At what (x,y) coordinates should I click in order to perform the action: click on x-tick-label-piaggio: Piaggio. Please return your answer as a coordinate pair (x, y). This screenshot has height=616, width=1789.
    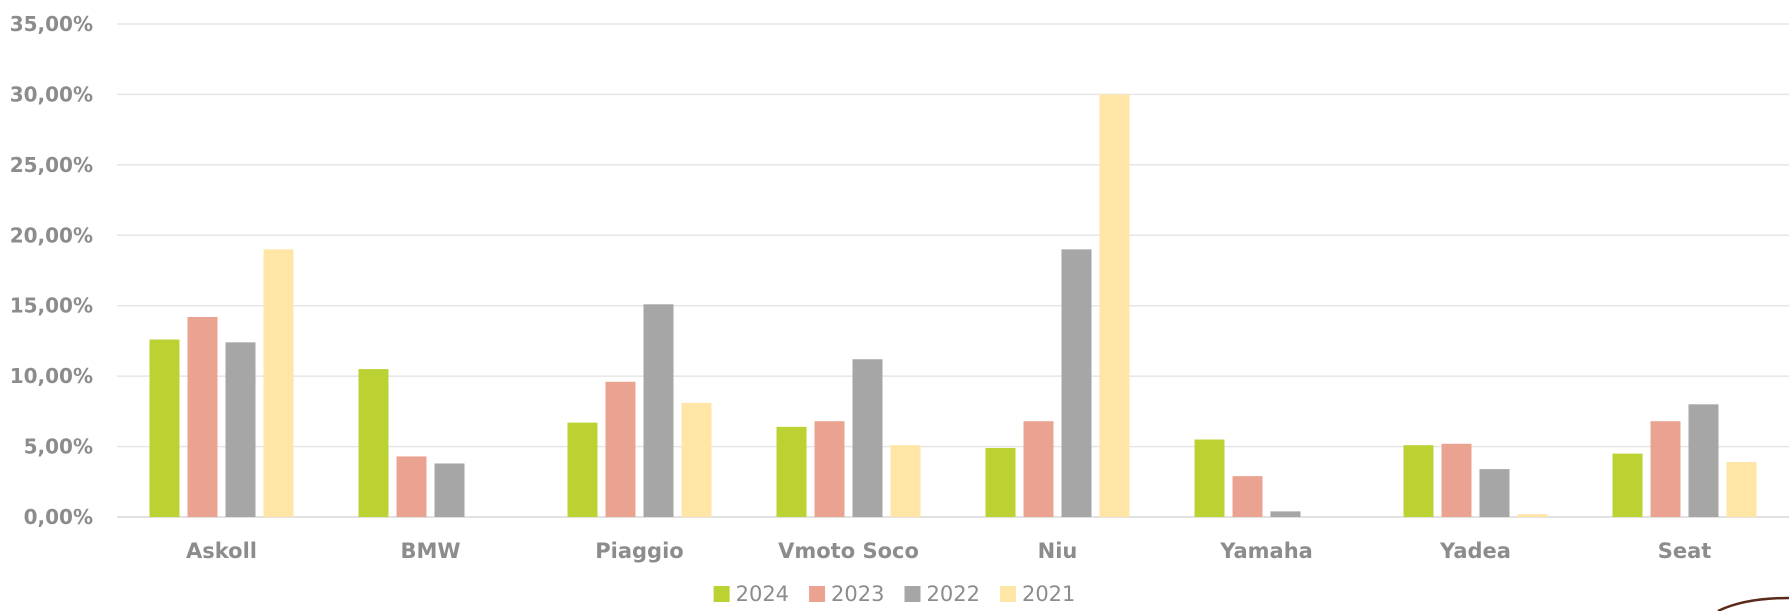
    Looking at the image, I should click on (639, 551).